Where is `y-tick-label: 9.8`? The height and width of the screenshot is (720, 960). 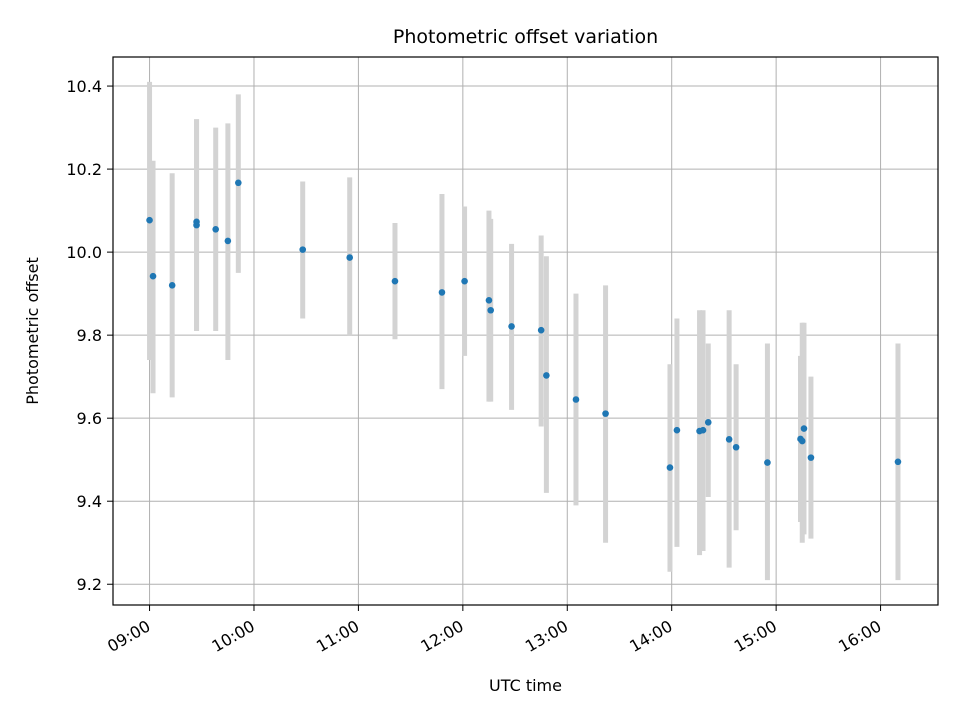
y-tick-label: 9.8 is located at coordinates (89, 335).